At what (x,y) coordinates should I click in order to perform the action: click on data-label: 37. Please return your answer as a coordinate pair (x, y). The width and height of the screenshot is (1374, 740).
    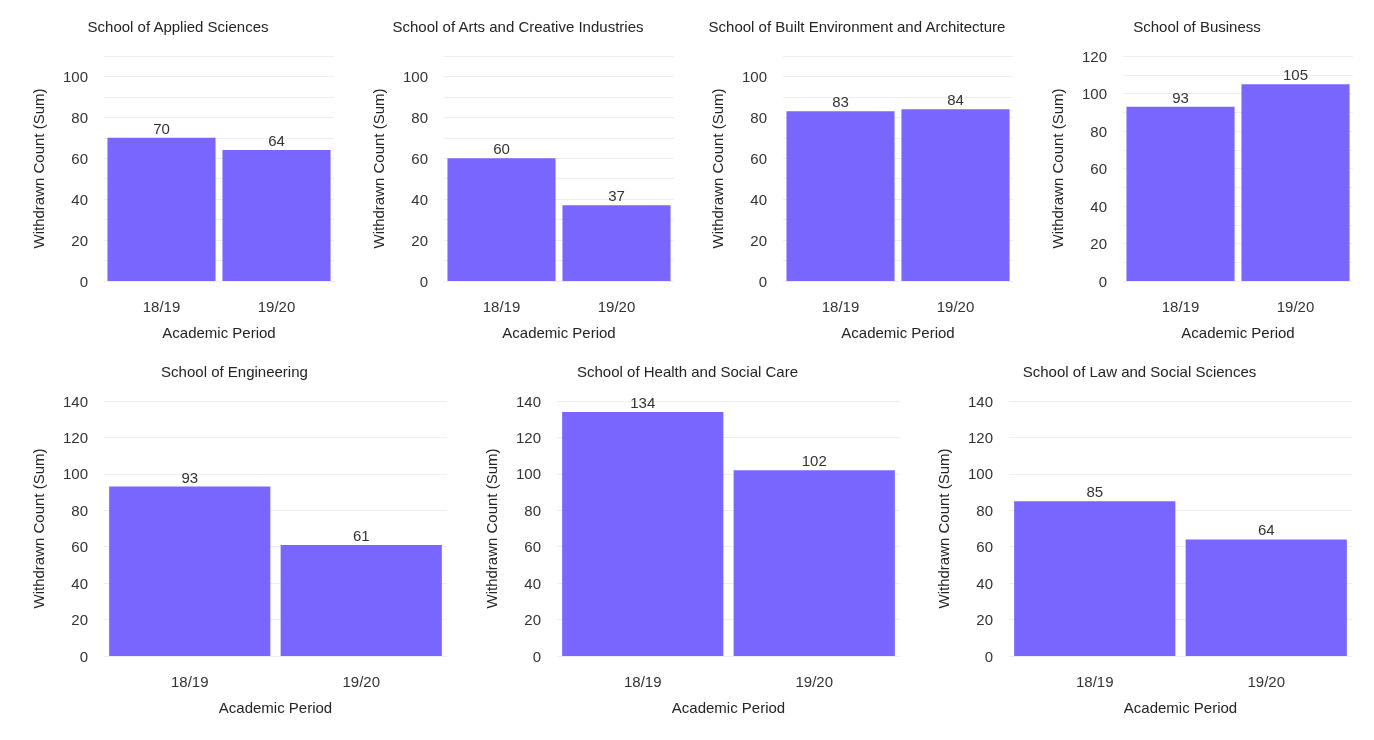
    Looking at the image, I should click on (616, 196).